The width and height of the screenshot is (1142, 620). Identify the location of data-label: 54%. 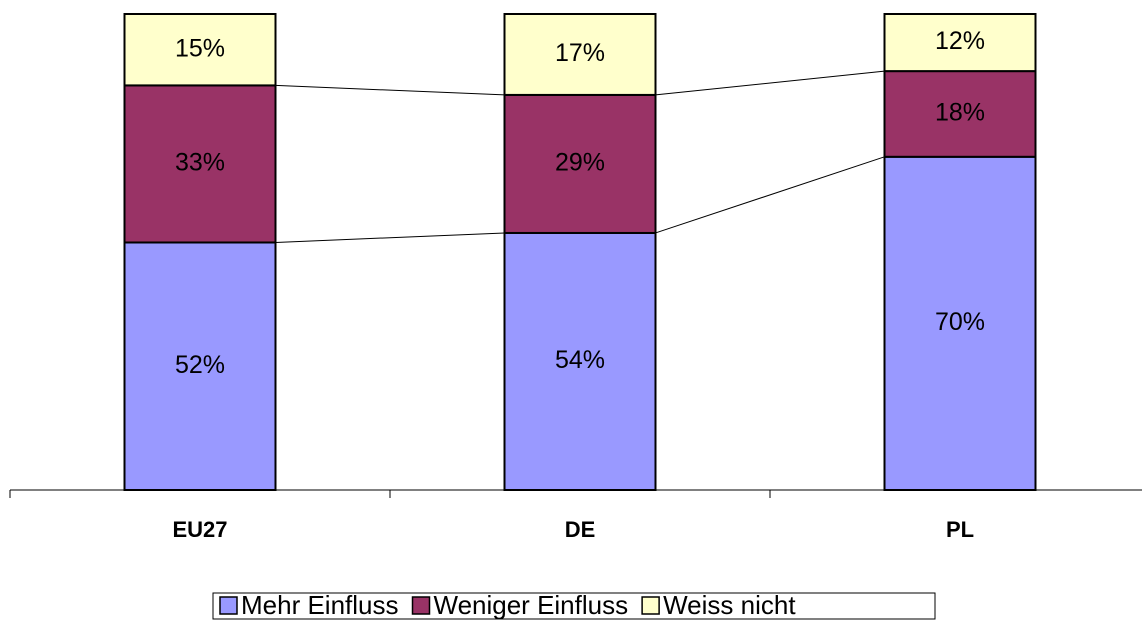
(580, 360).